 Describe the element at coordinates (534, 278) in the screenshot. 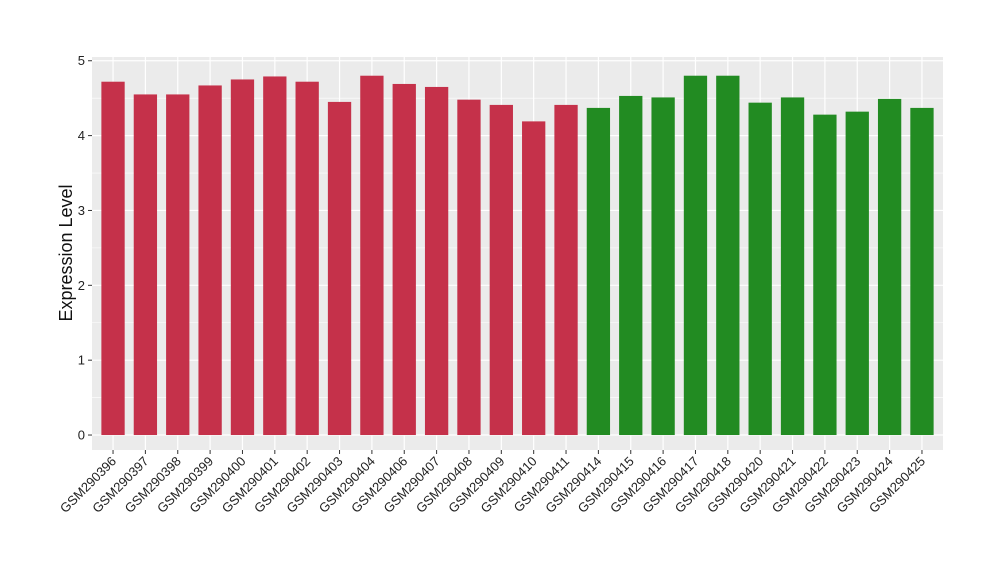

I see `bar-GSM290410` at that location.